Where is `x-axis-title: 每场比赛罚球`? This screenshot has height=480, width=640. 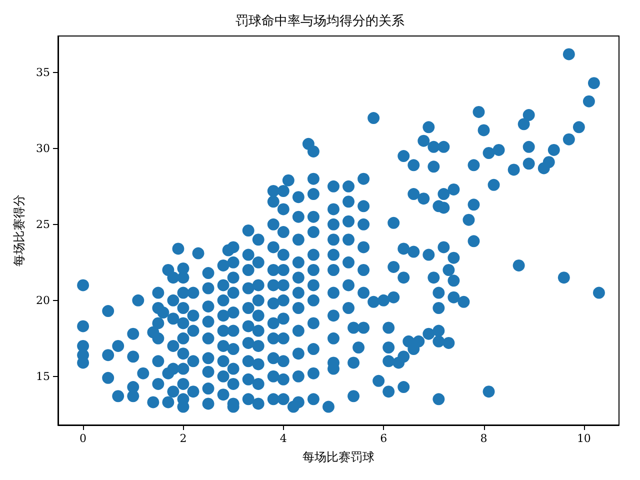 x-axis-title: 每场比赛罚球 is located at coordinates (338, 457).